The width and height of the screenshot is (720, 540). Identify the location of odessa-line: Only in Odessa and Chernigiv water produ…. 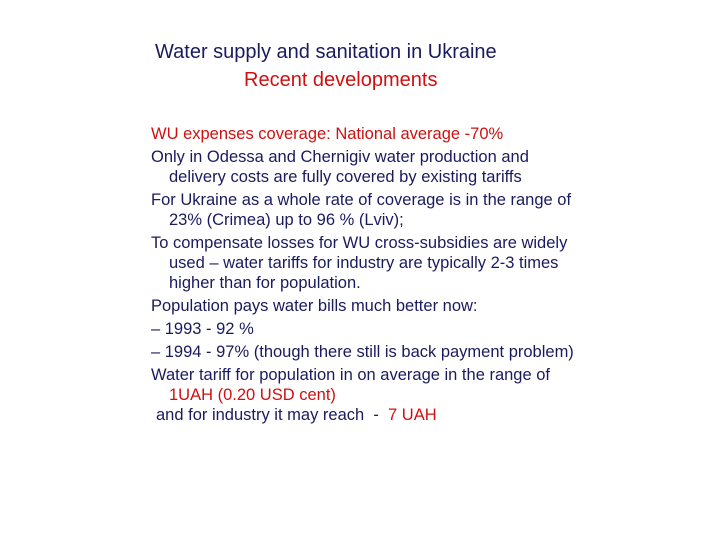
(340, 157).